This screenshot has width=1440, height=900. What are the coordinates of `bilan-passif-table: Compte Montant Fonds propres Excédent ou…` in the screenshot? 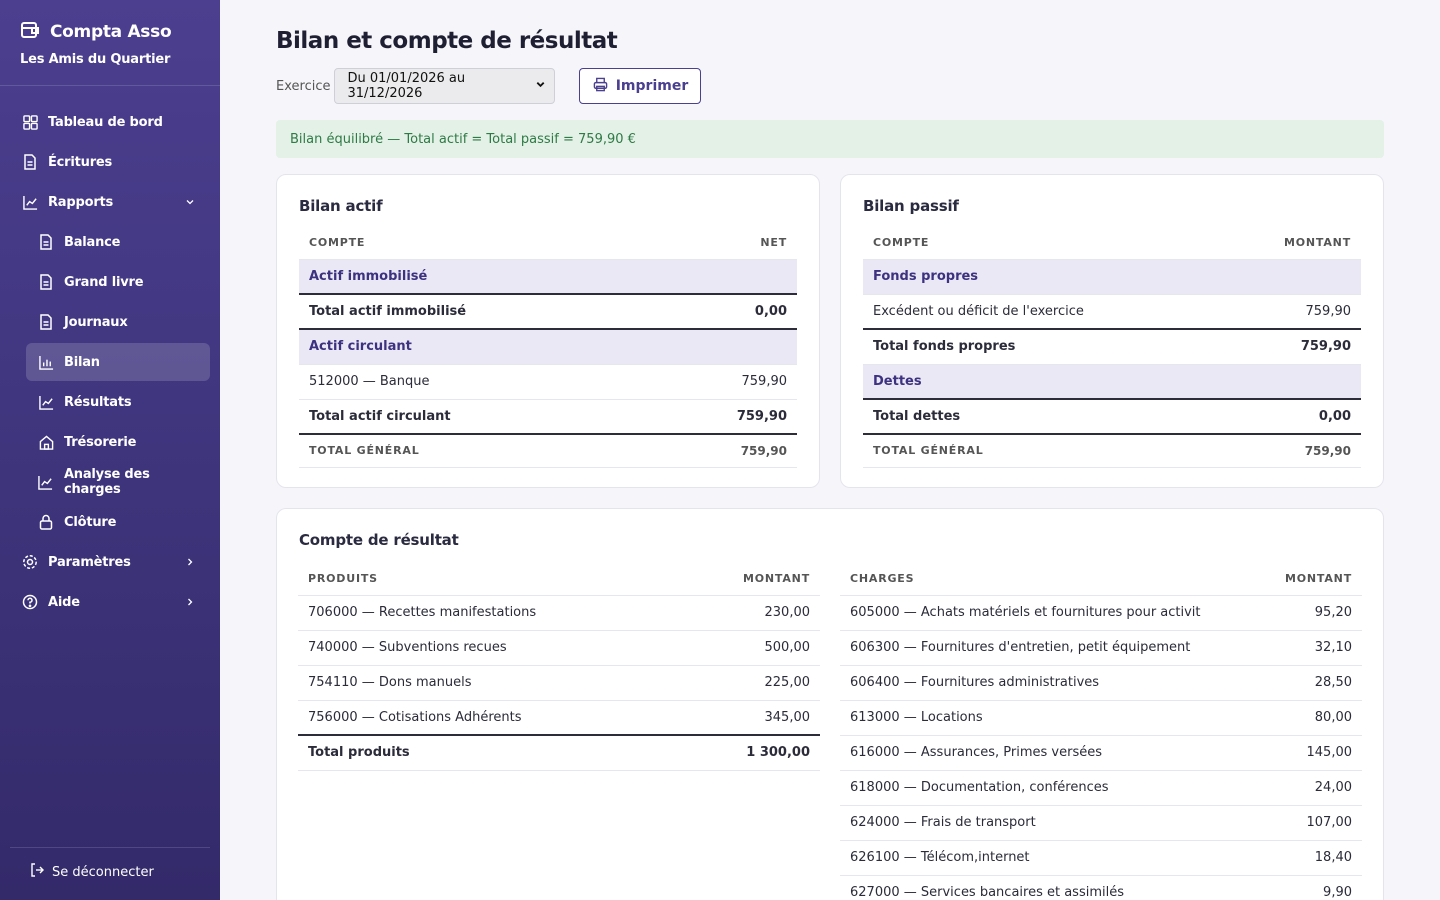 It's located at (1112, 347).